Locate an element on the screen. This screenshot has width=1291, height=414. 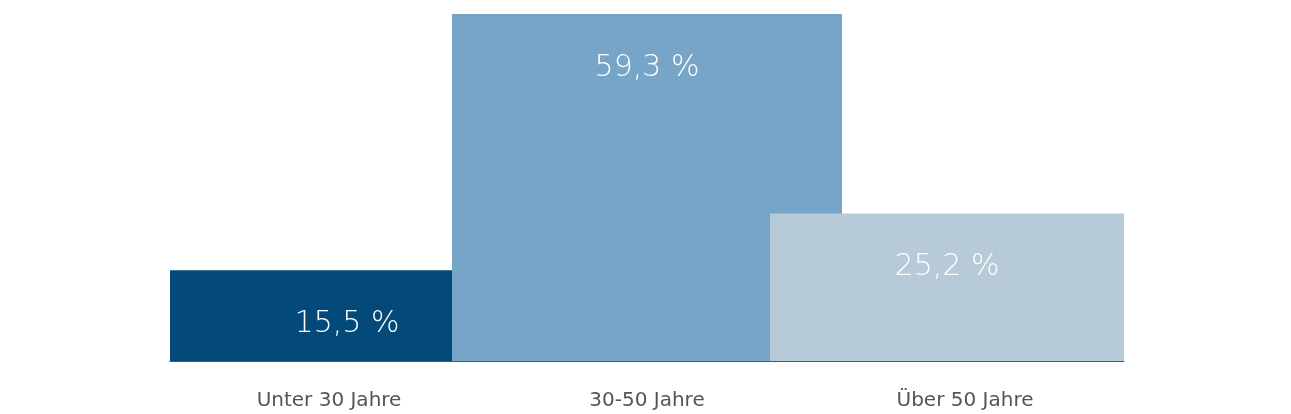
data-label: 59,3 % is located at coordinates (647, 65).